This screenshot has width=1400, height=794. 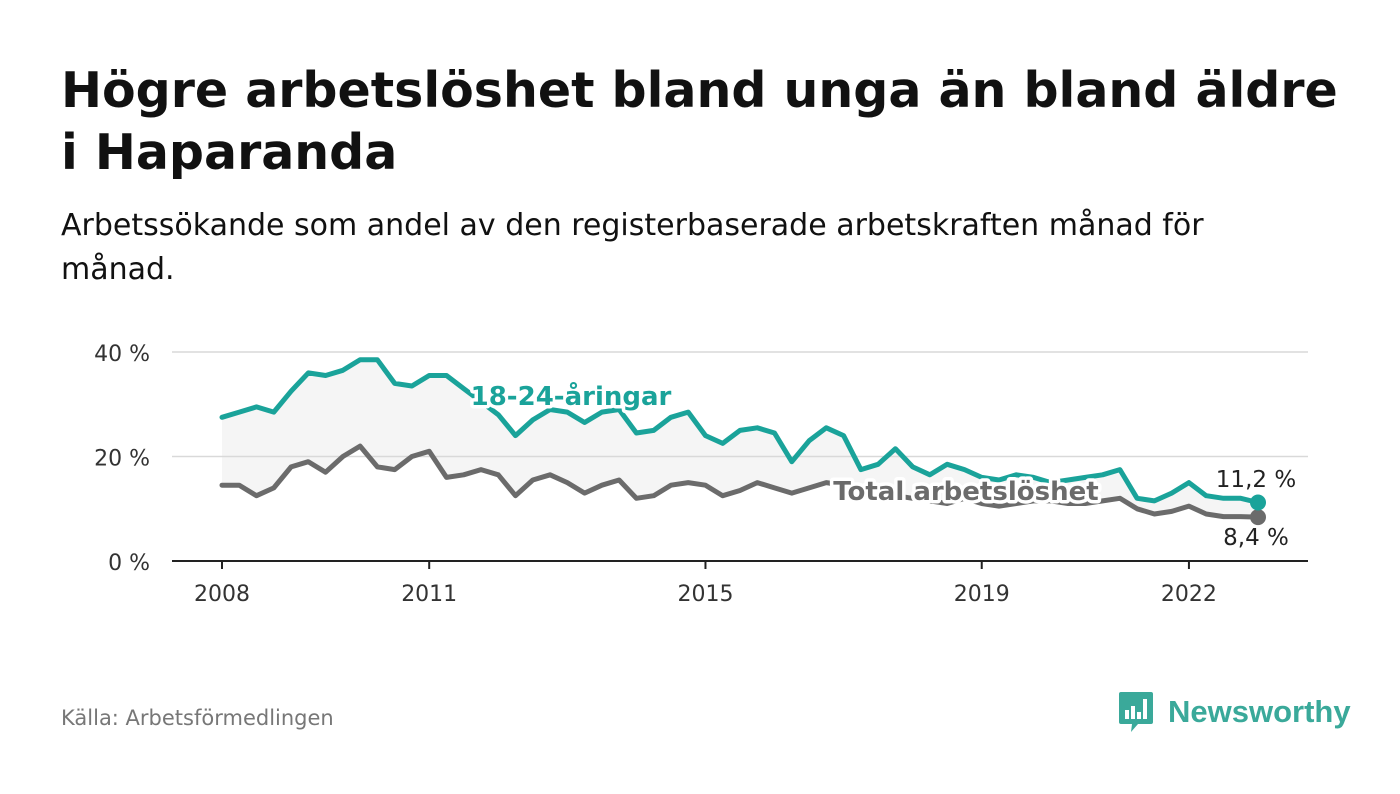 What do you see at coordinates (740, 583) in the screenshot?
I see `x-axis: 2008 2011 2015 2019 2022` at bounding box center [740, 583].